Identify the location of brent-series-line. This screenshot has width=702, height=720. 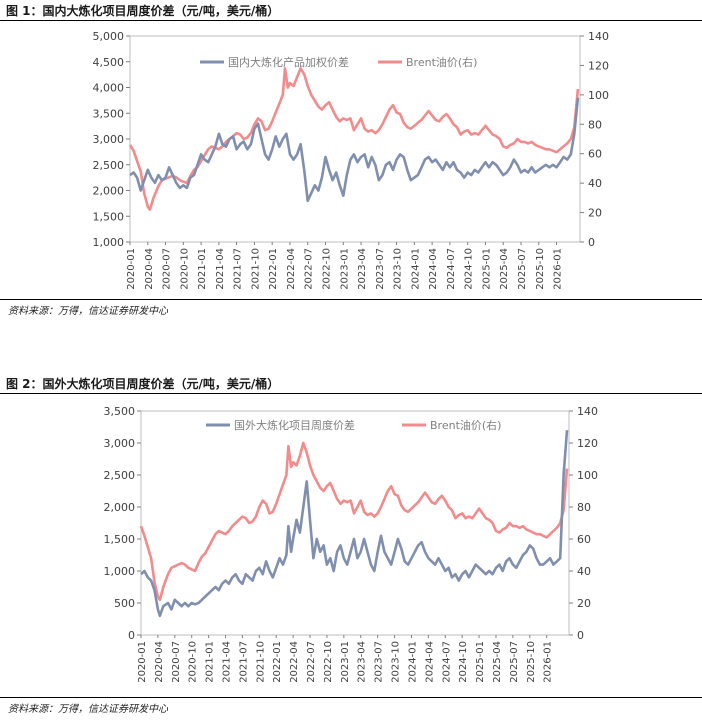
(354, 521).